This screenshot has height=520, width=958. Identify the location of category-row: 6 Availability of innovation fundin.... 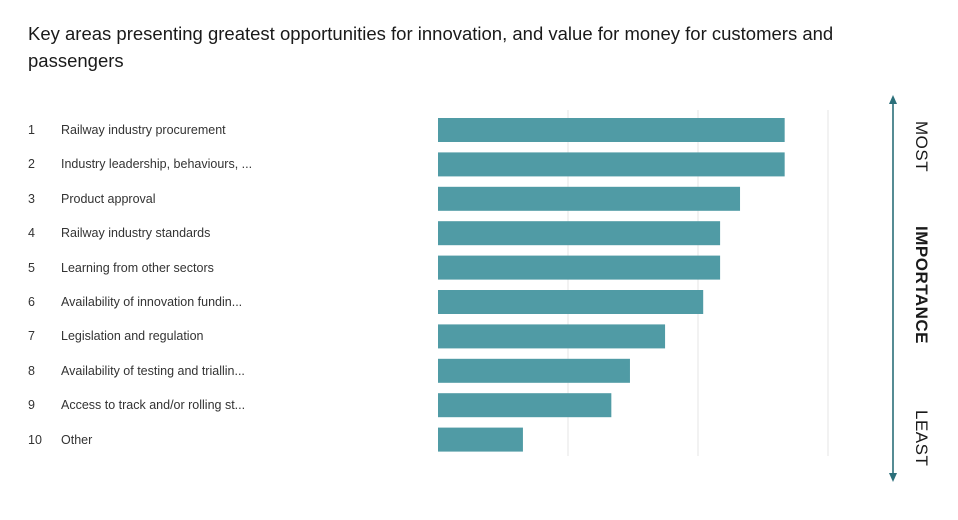
(150, 302).